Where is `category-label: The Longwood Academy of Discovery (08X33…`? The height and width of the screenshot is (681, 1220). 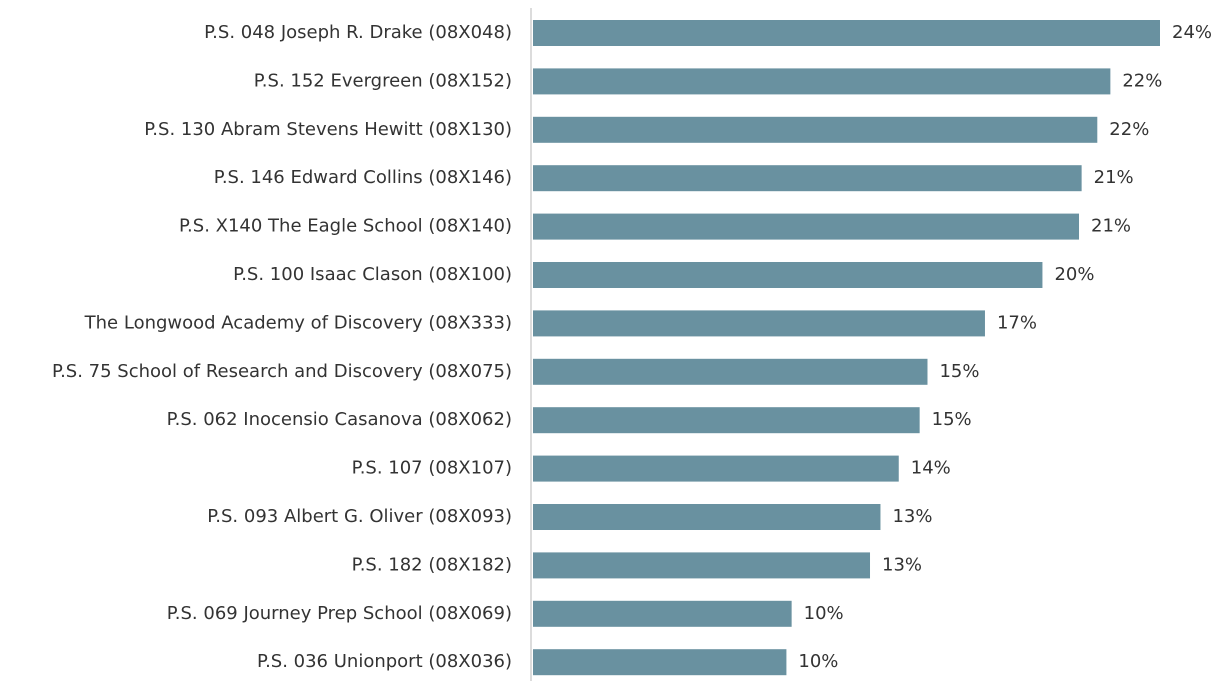 category-label: The Longwood Academy of Discovery (08X33… is located at coordinates (298, 322).